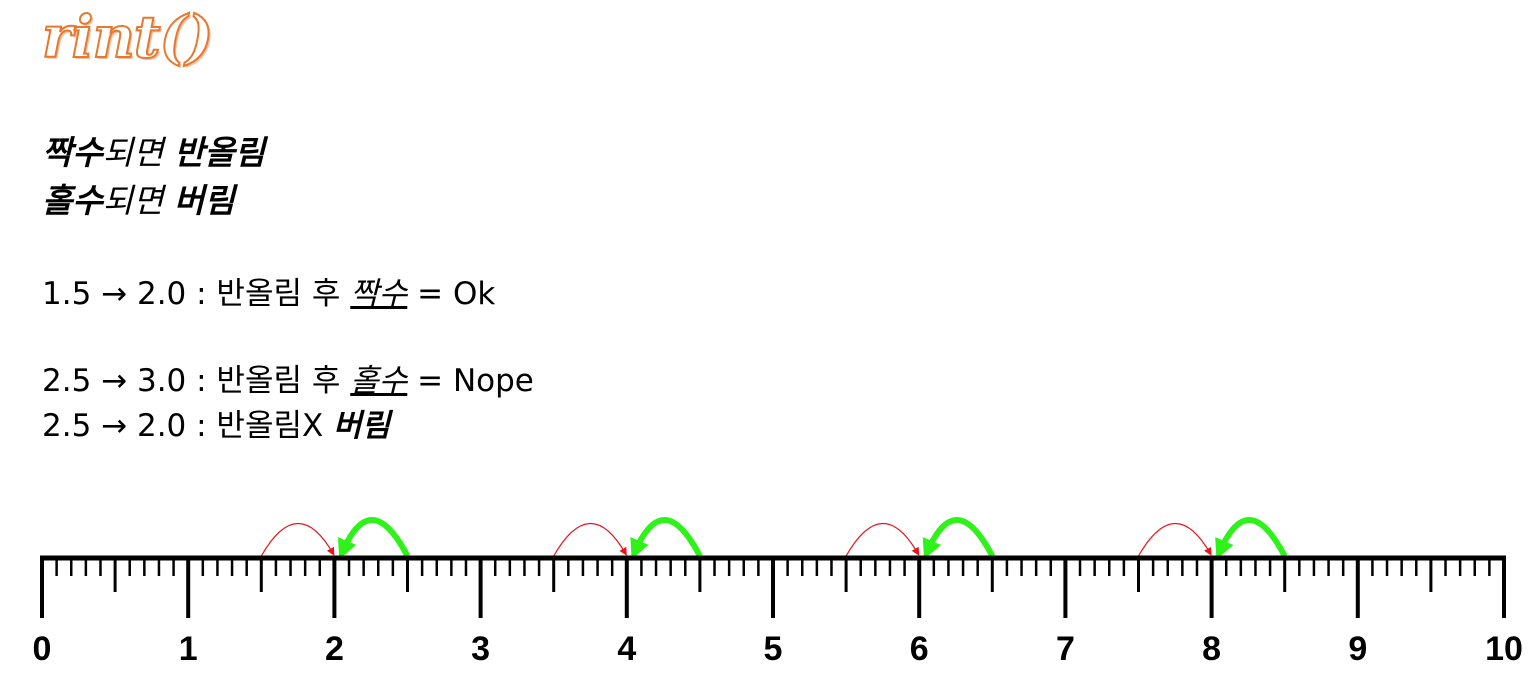 This screenshot has height=683, width=1534. Describe the element at coordinates (334, 649) in the screenshot. I see `ruler-label-2: 2` at that location.